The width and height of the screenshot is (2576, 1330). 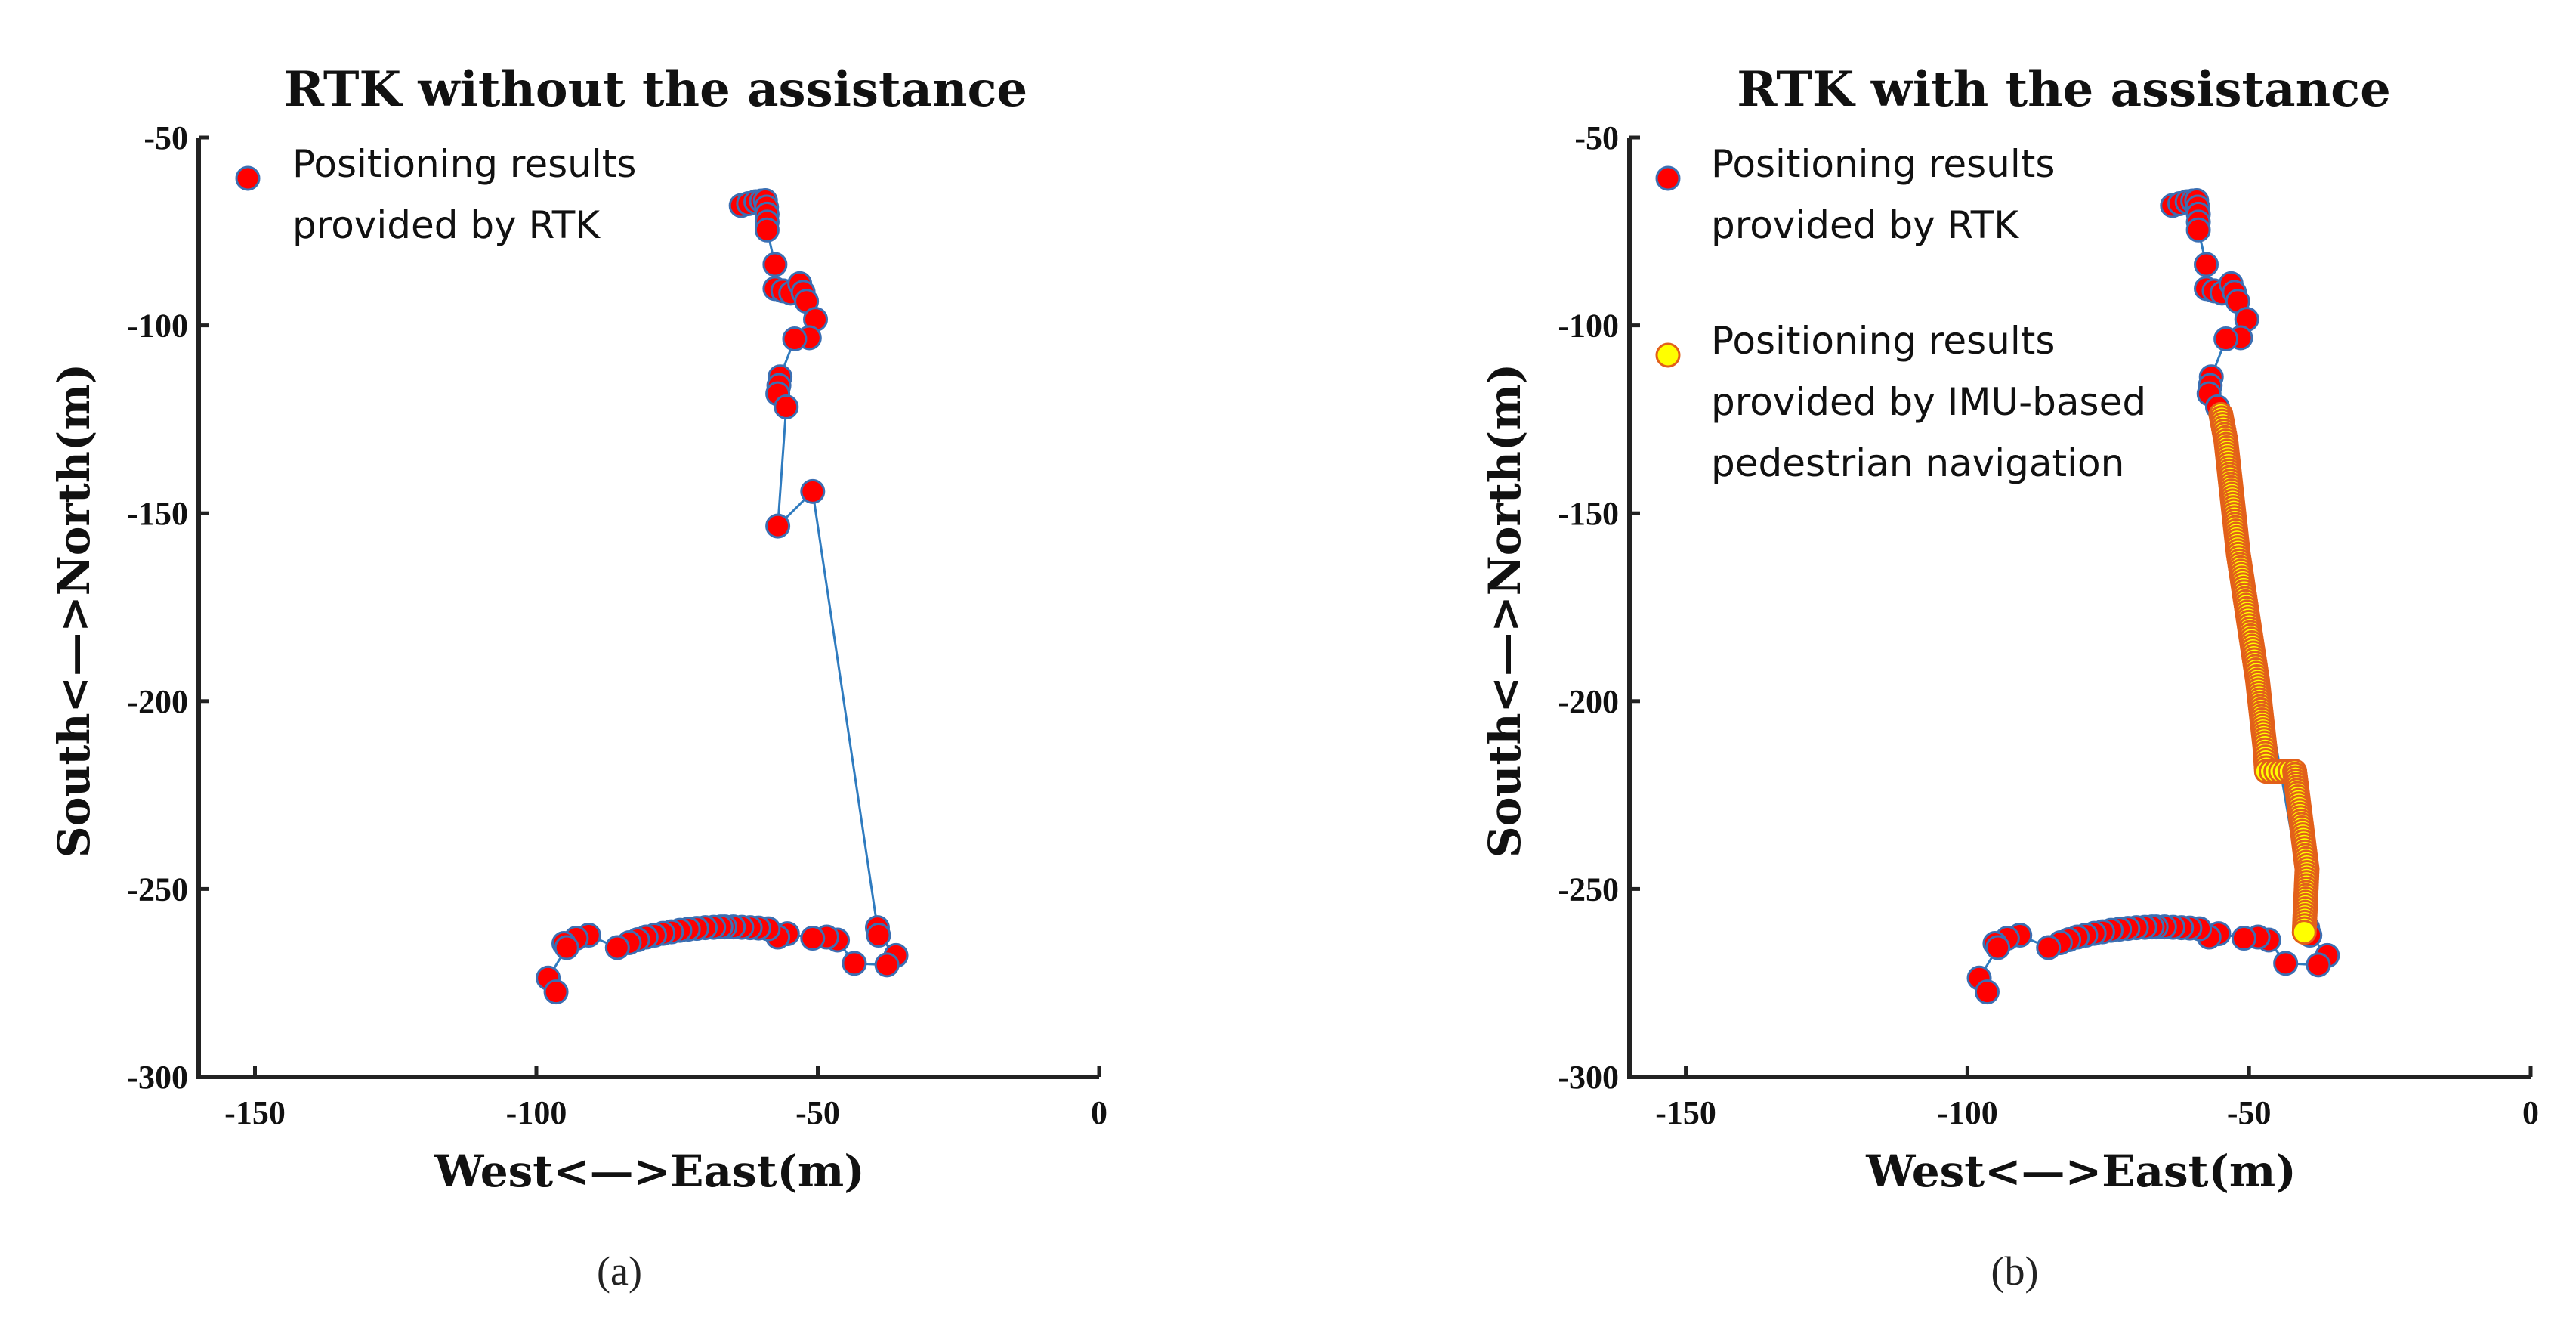 I want to click on chart-title: RTK without the assistance, so click(x=655, y=89).